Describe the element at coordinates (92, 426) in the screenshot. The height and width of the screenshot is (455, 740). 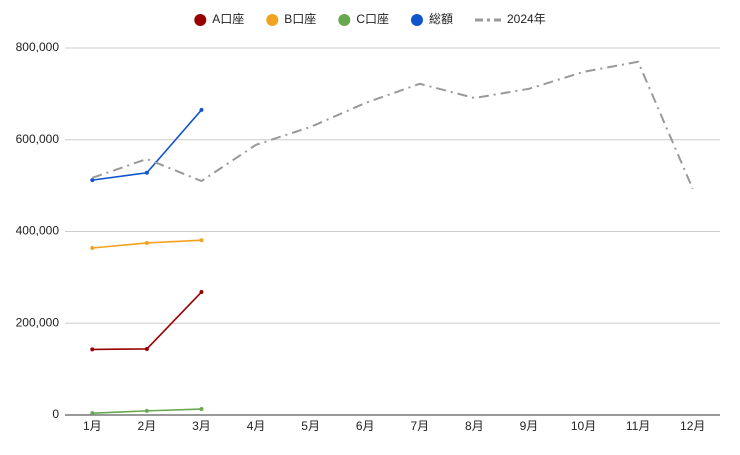
I see `x-tick-label: 1月` at that location.